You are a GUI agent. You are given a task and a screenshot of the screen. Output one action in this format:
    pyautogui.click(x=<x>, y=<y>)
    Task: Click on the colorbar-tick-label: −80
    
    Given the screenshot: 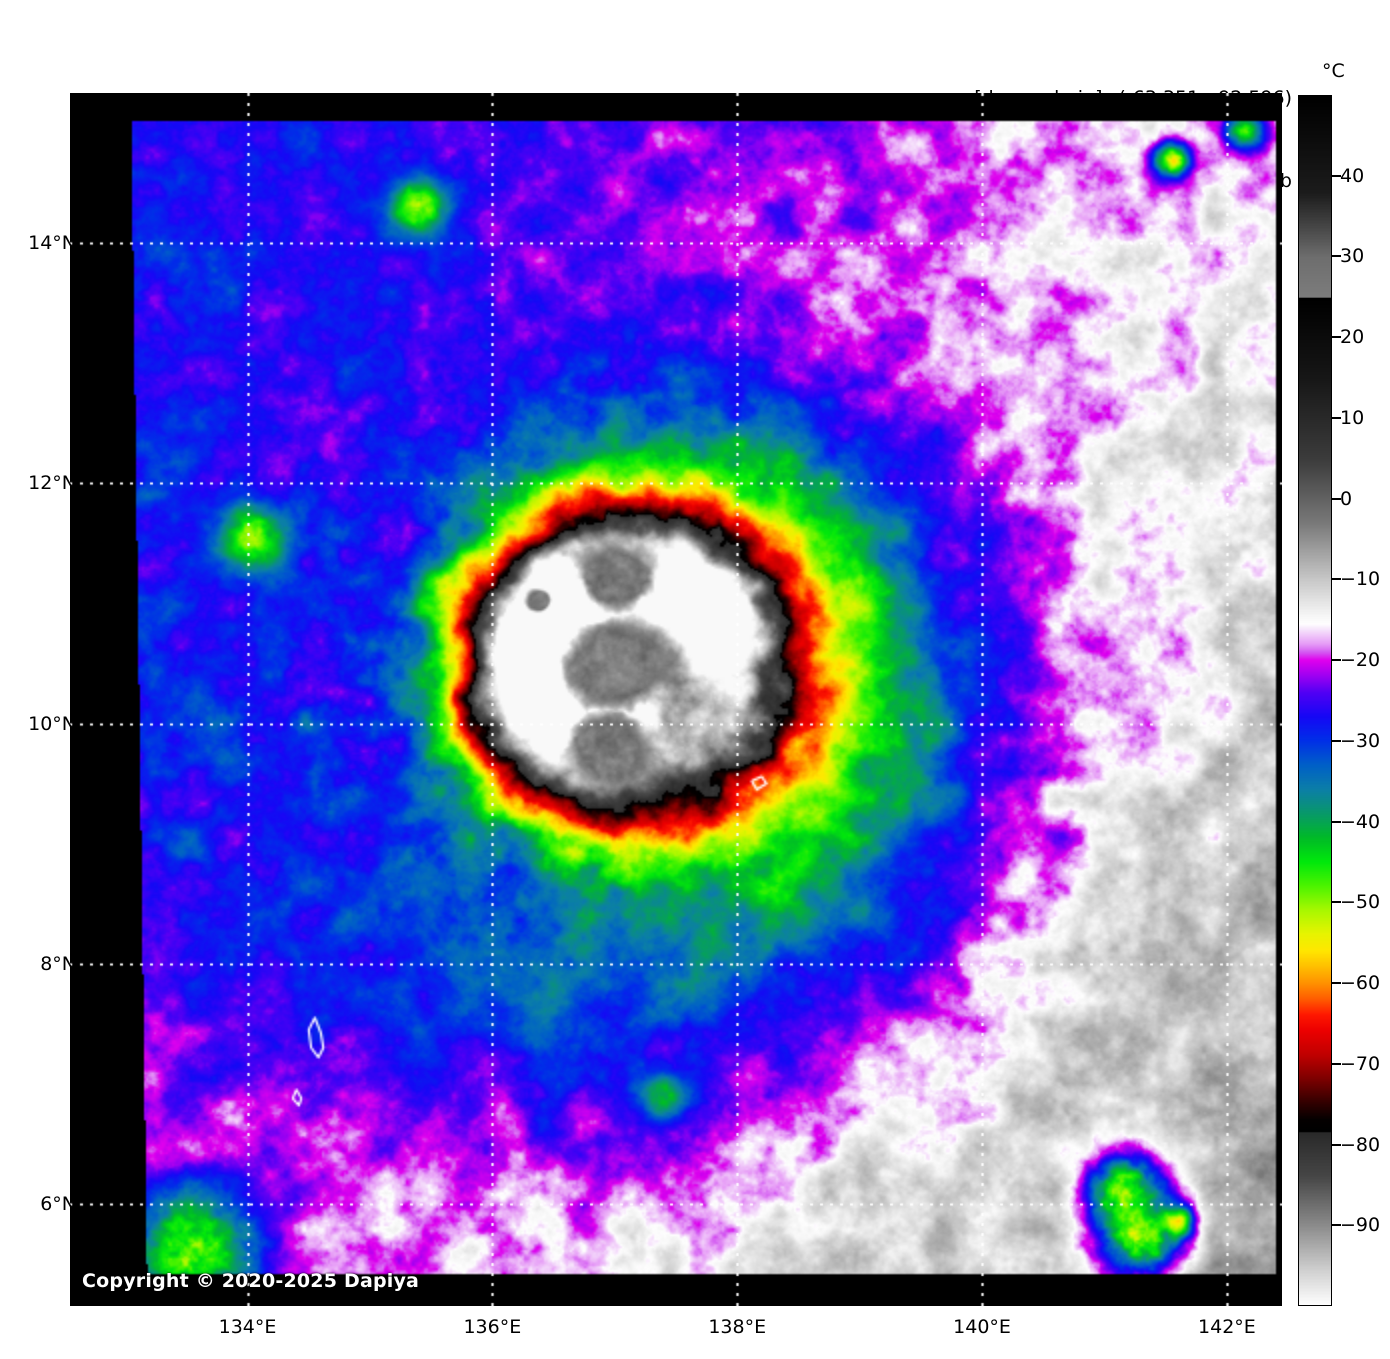 What is the action you would take?
    pyautogui.click(x=1360, y=1144)
    